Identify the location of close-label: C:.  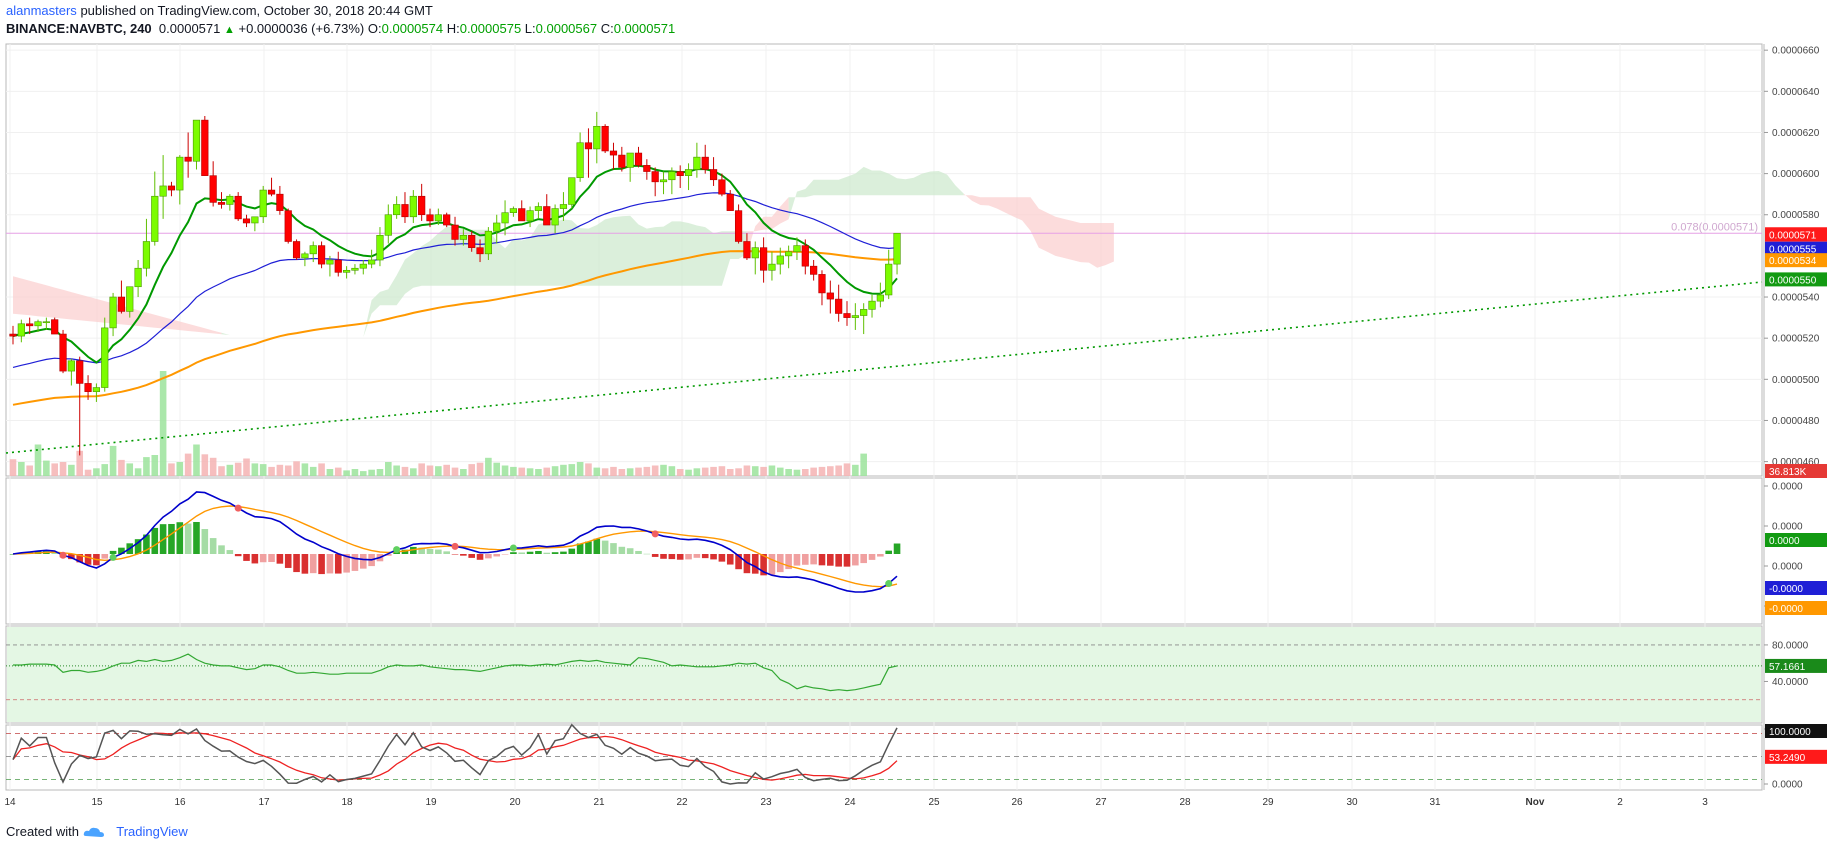
(607, 28).